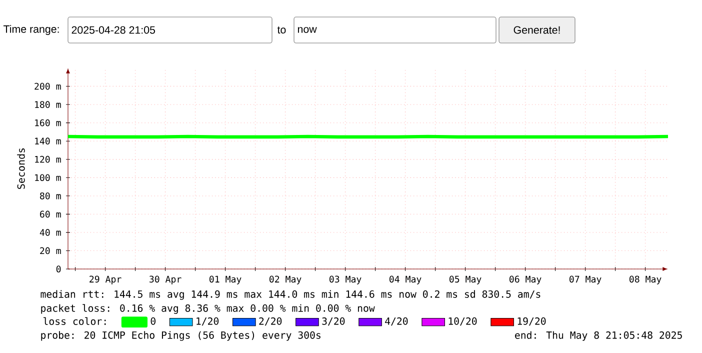 This screenshot has width=702, height=353. Describe the element at coordinates (406, 280) in the screenshot. I see `x-tick-label: 04 May` at that location.